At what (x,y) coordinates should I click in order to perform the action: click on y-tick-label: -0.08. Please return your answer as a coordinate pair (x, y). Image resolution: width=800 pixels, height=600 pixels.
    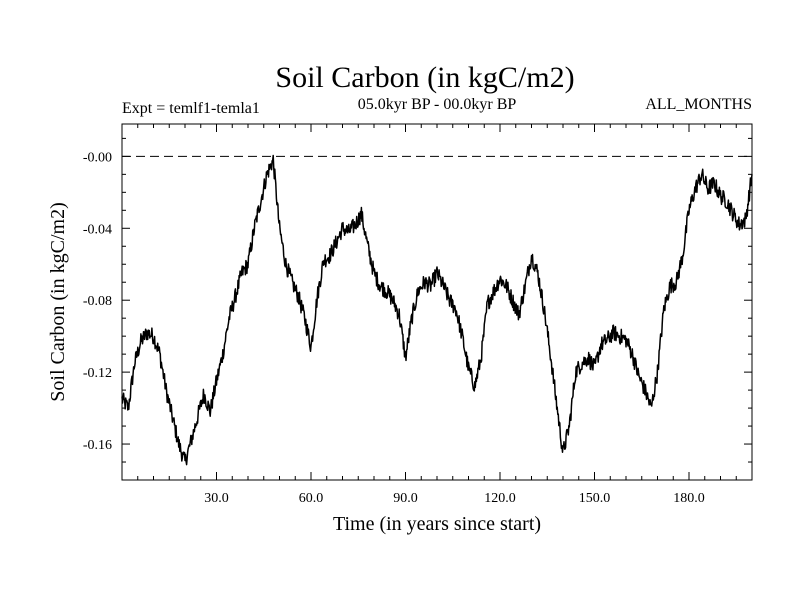
    Looking at the image, I should click on (97, 301).